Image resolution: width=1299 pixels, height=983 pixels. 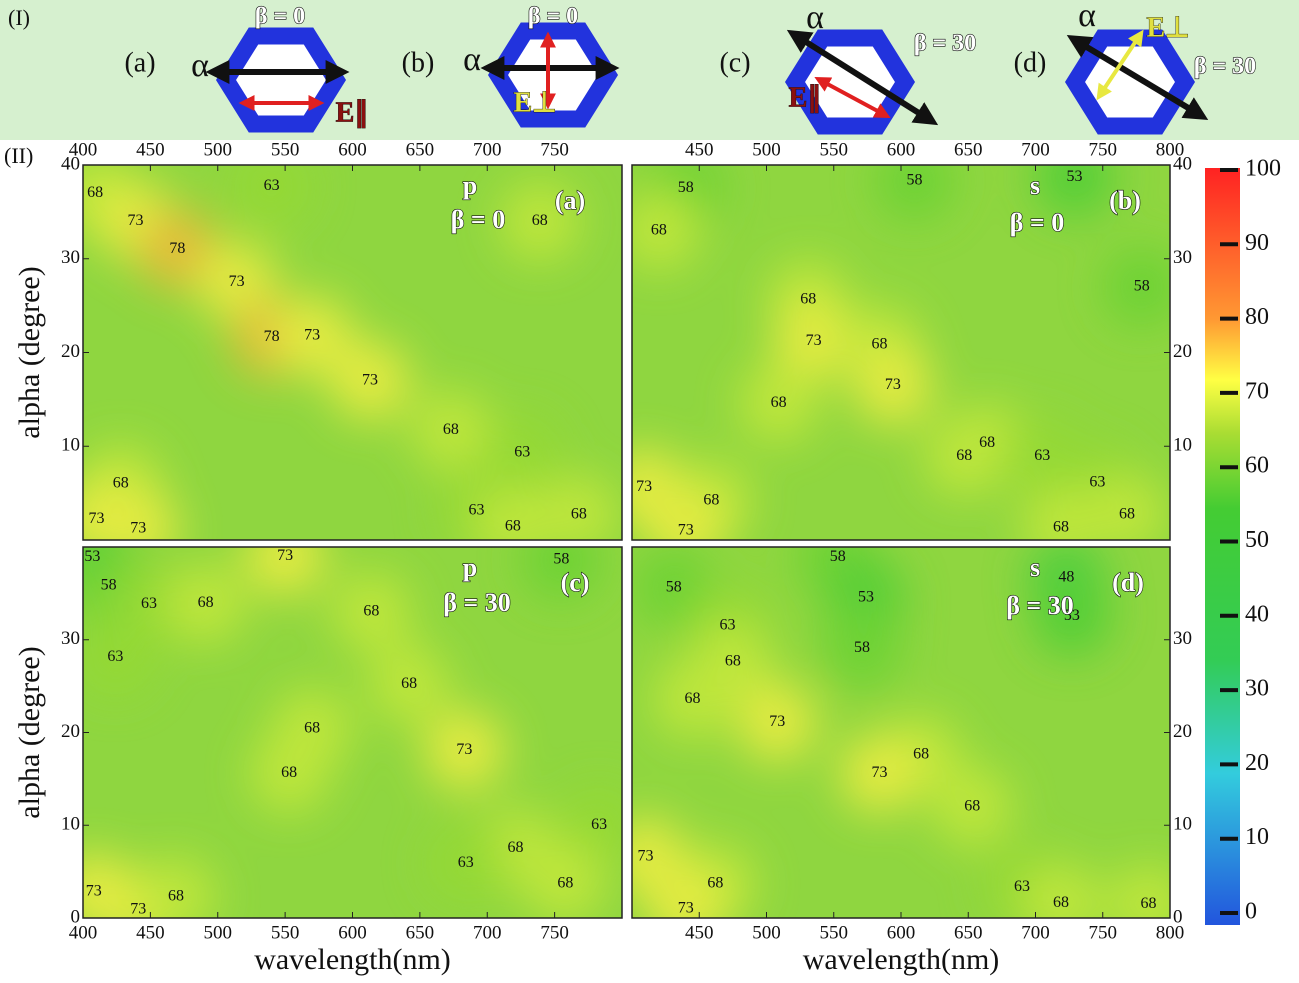 I want to click on colorbar-tick-label: 90, so click(x=1257, y=243).